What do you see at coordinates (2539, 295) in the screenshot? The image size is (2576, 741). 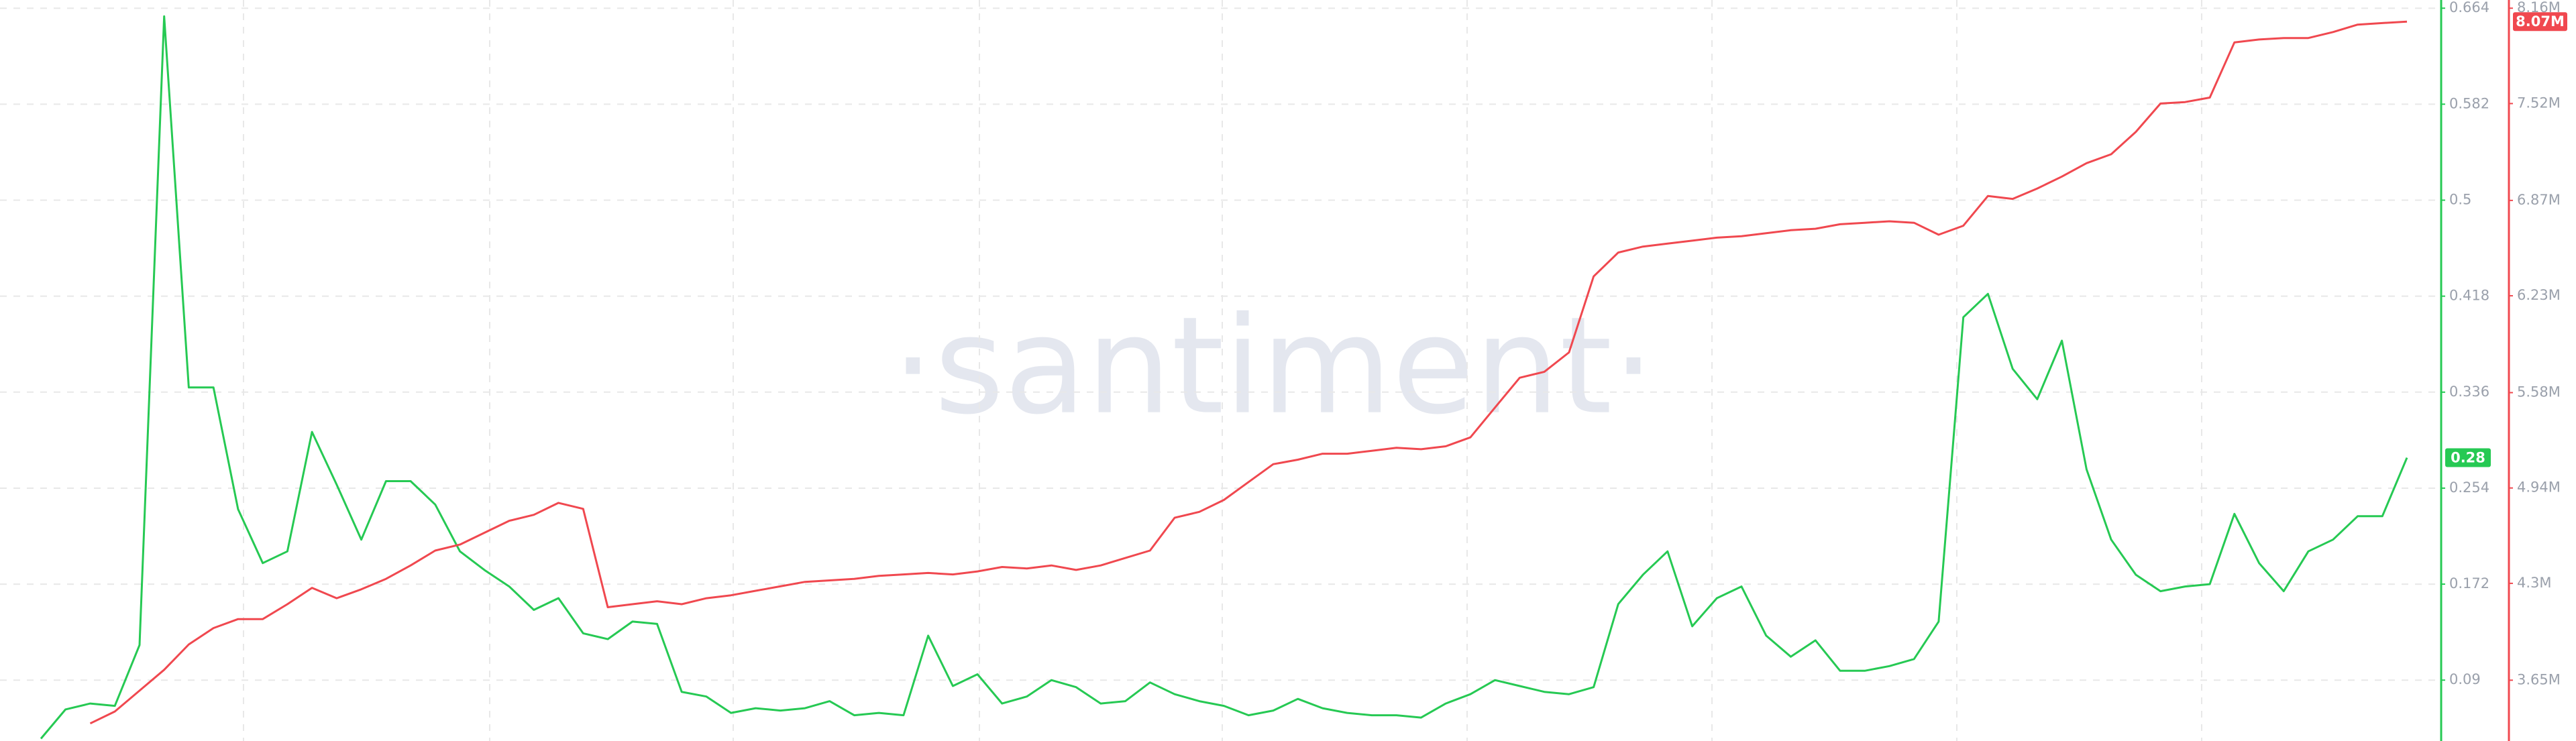 I see `y2-tick-label: 6.23M` at bounding box center [2539, 295].